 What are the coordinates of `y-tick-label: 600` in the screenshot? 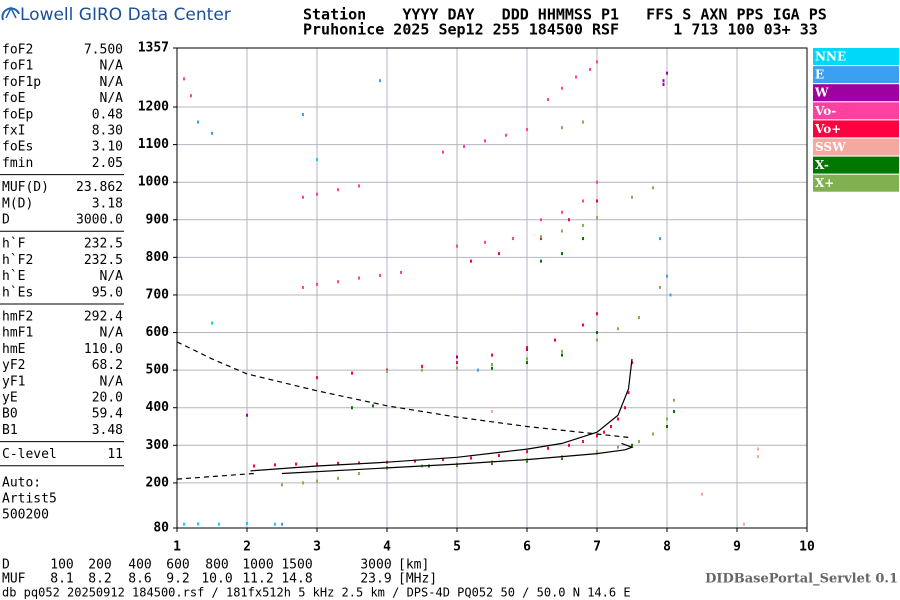 It's located at (158, 332).